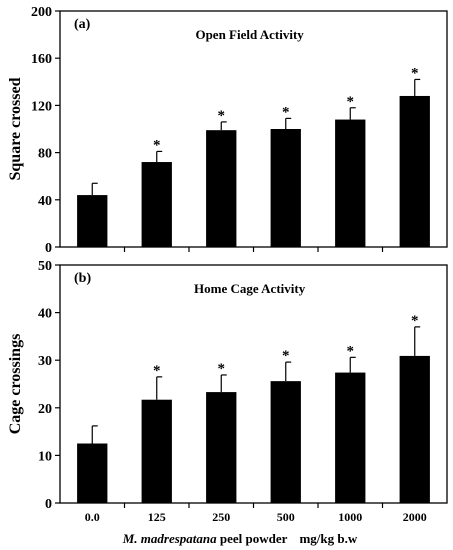 This screenshot has height=550, width=453. What do you see at coordinates (328, 538) in the screenshot?
I see `x-axis-label-unit: mg/kg b.w` at bounding box center [328, 538].